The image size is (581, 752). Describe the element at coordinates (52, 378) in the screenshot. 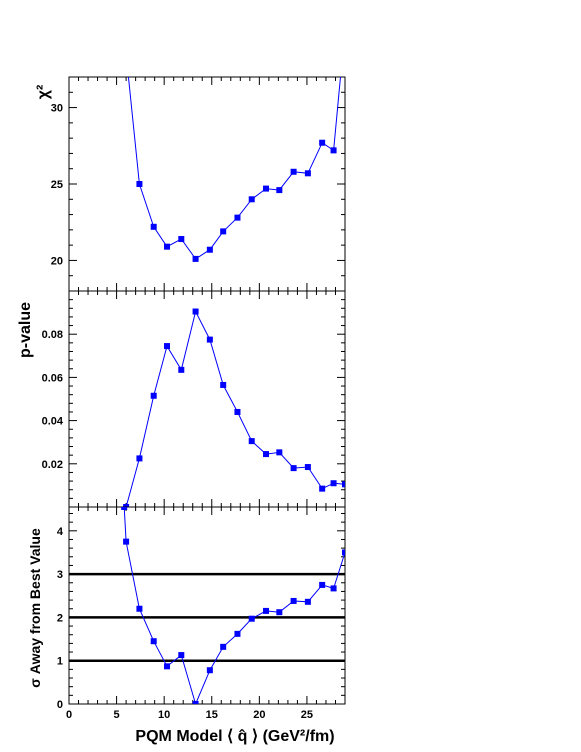

I see `pvalue-y-tick-label: 0.06` at that location.